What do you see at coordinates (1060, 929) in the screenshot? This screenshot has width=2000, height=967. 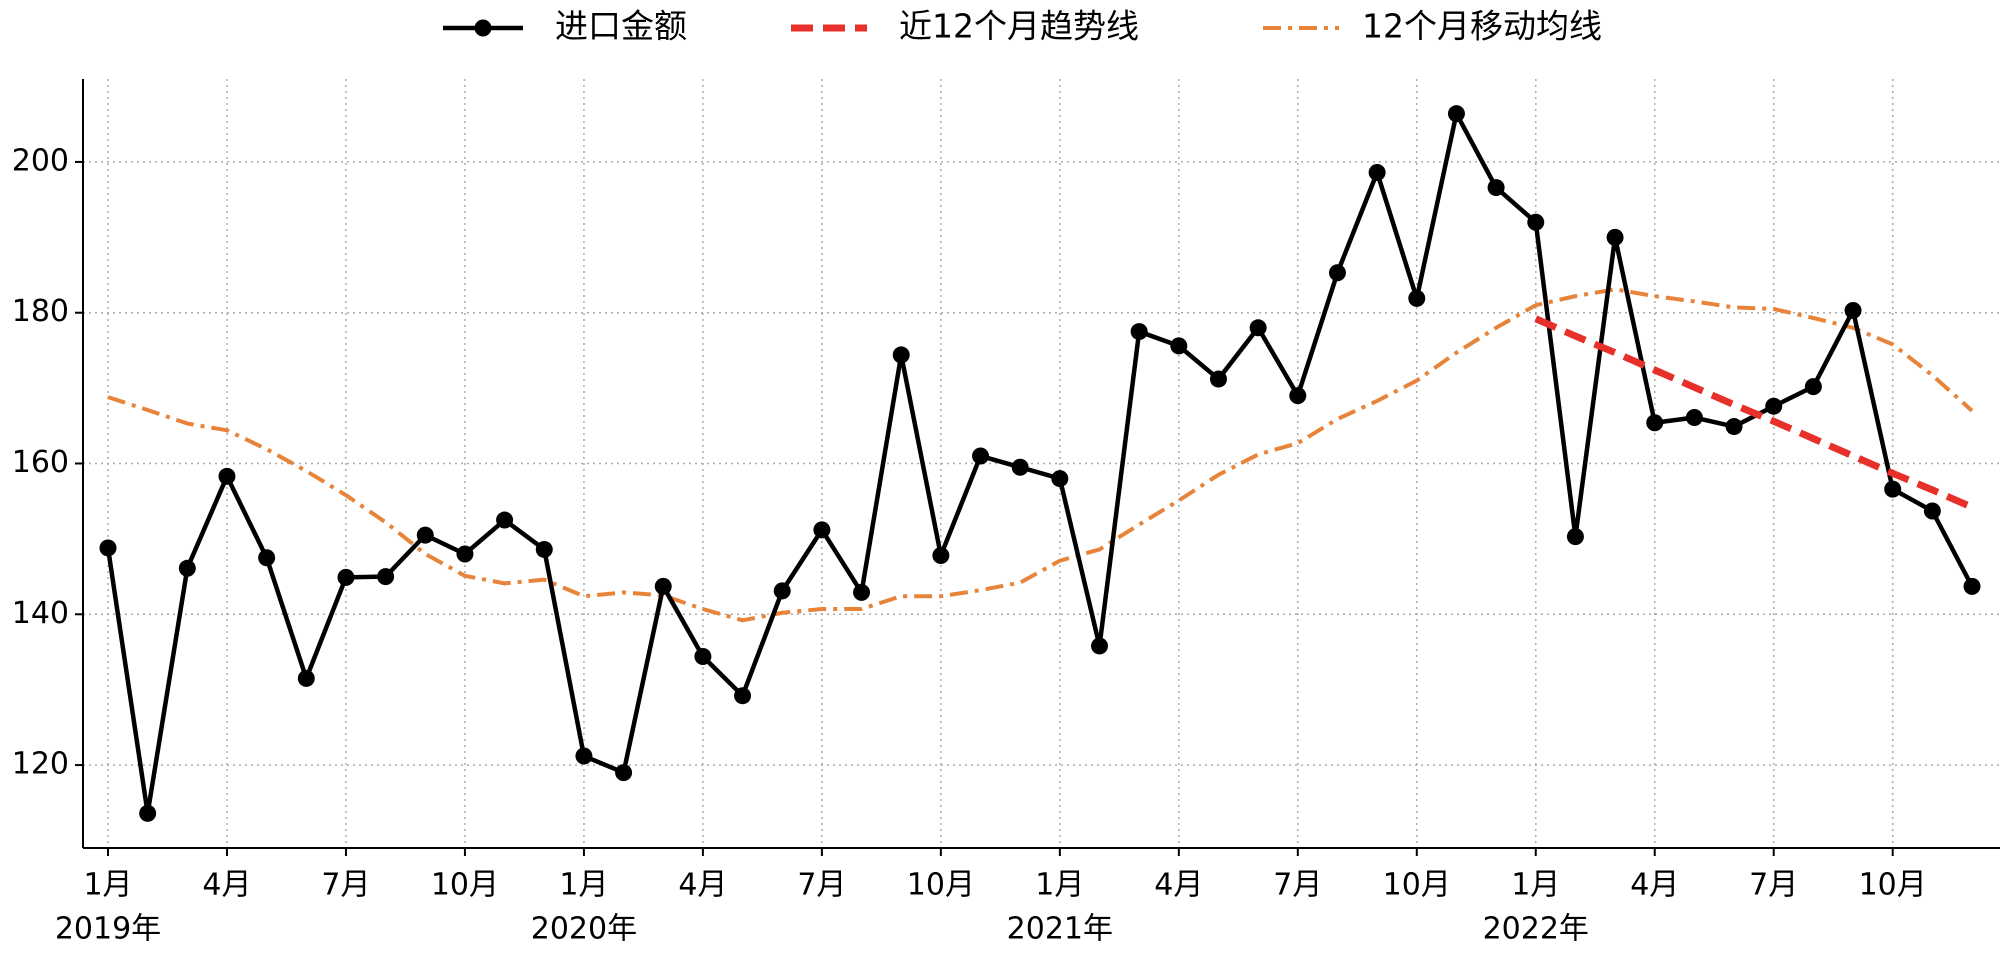 I see `x-year-label: 2021年` at bounding box center [1060, 929].